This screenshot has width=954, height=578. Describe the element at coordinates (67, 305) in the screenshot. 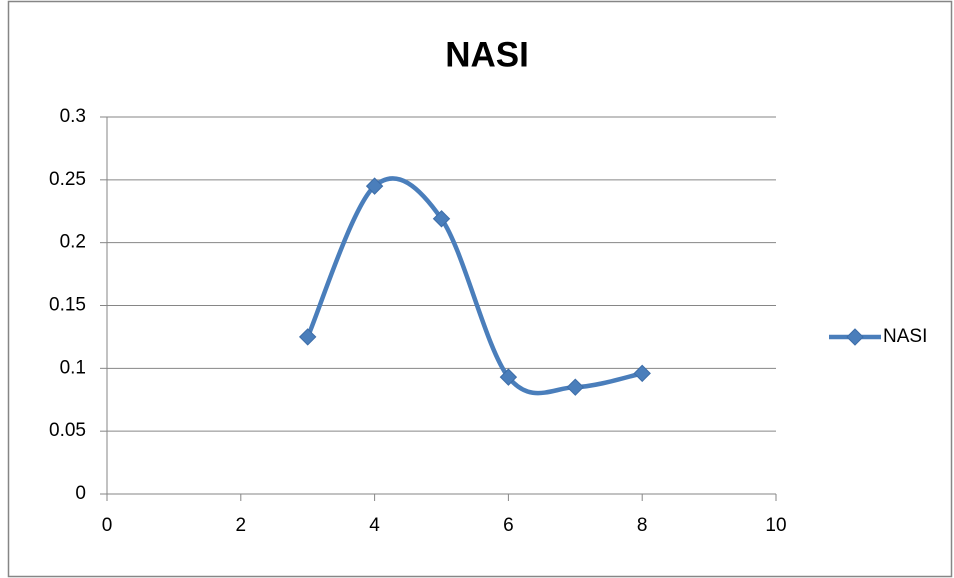

I see `y-tick-label: 0.15` at that location.